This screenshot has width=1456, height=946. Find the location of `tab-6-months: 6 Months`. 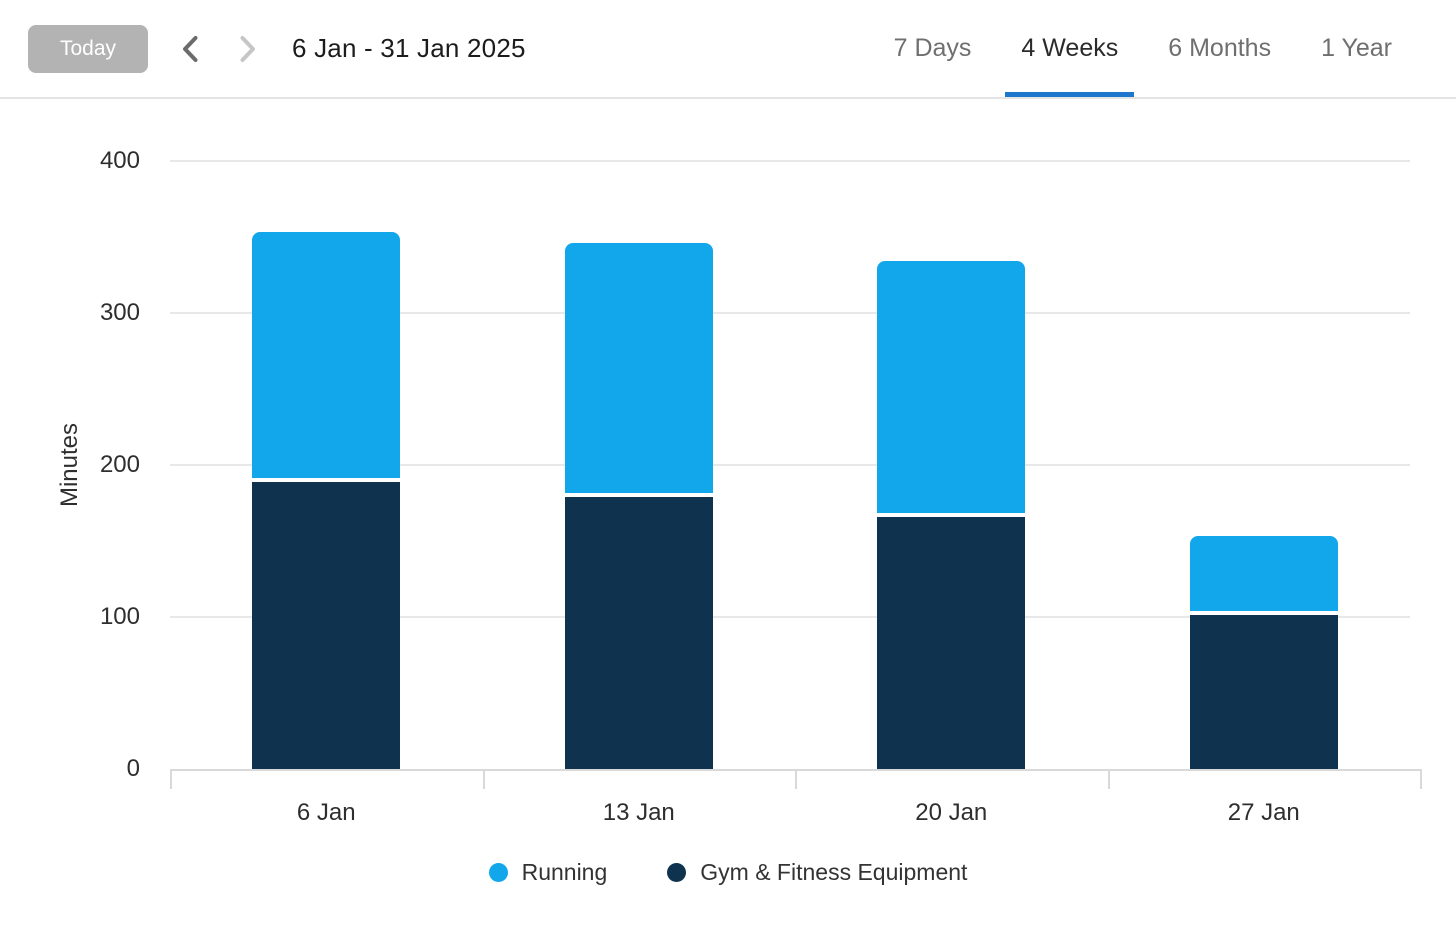

tab-6-months: 6 Months is located at coordinates (1220, 48).